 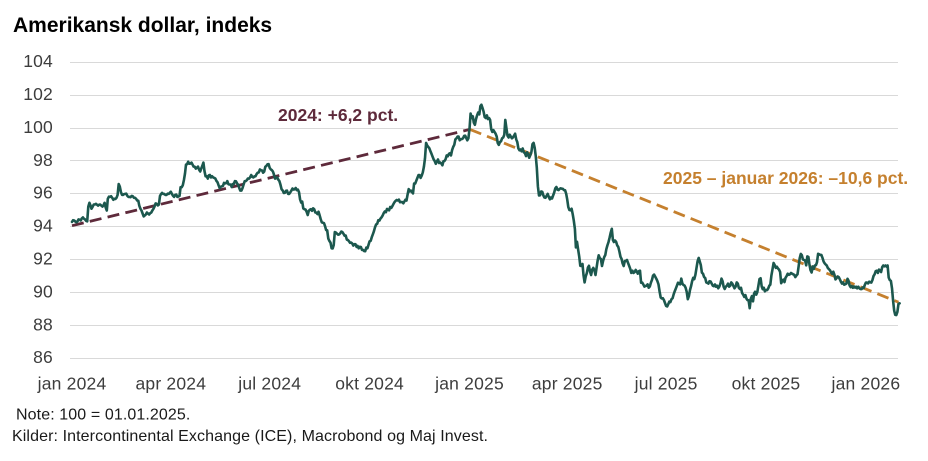 What do you see at coordinates (38, 61) in the screenshot?
I see `svg-text: 104` at bounding box center [38, 61].